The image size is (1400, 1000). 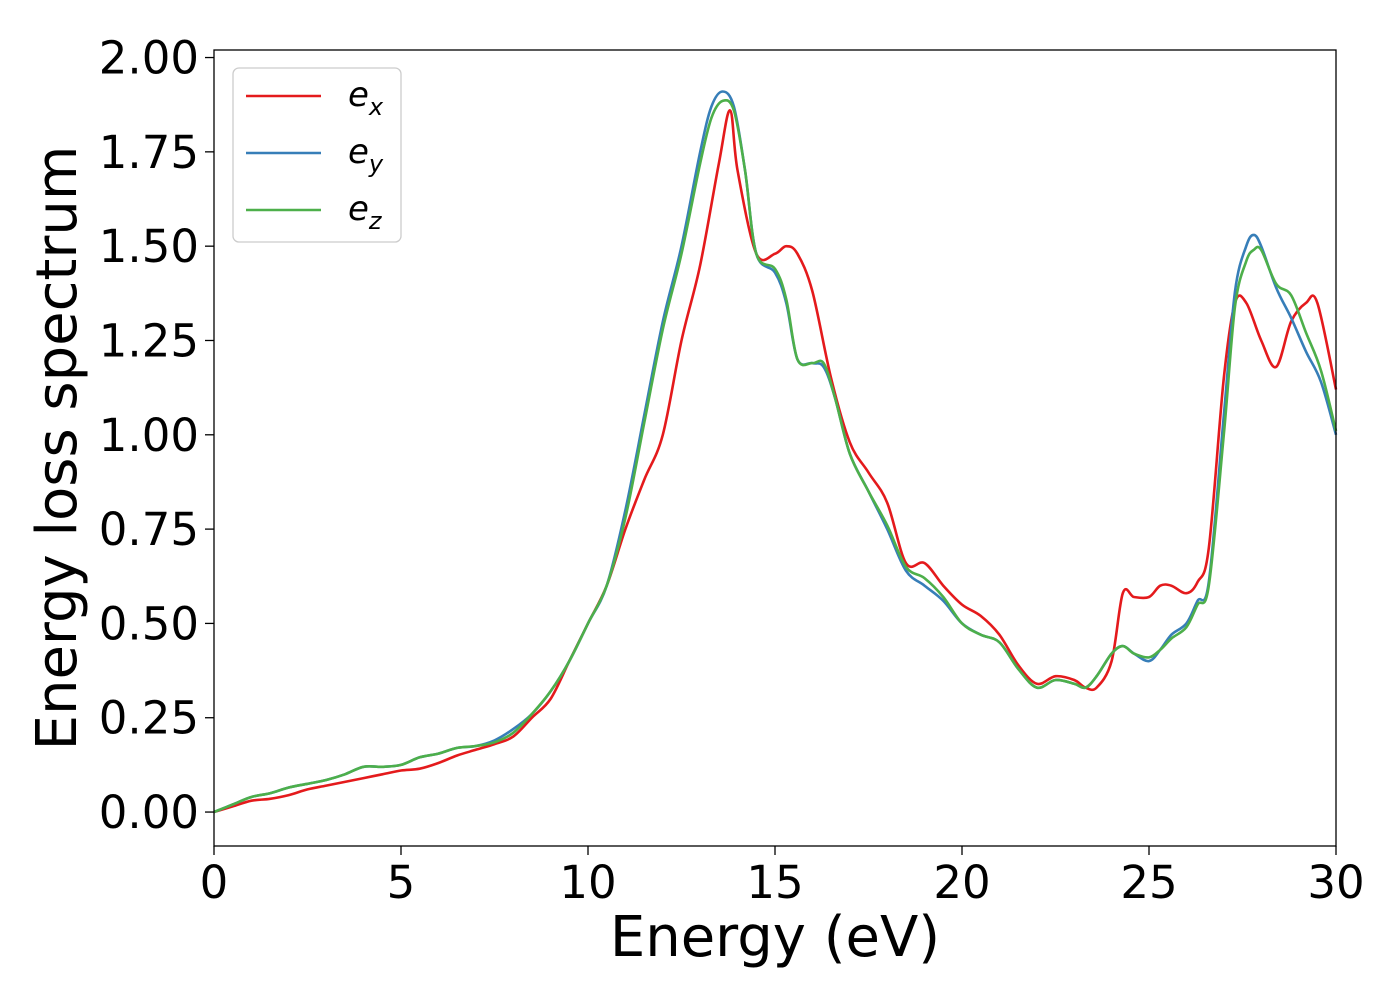 I want to click on legend-label-subscript: z, so click(x=375, y=221).